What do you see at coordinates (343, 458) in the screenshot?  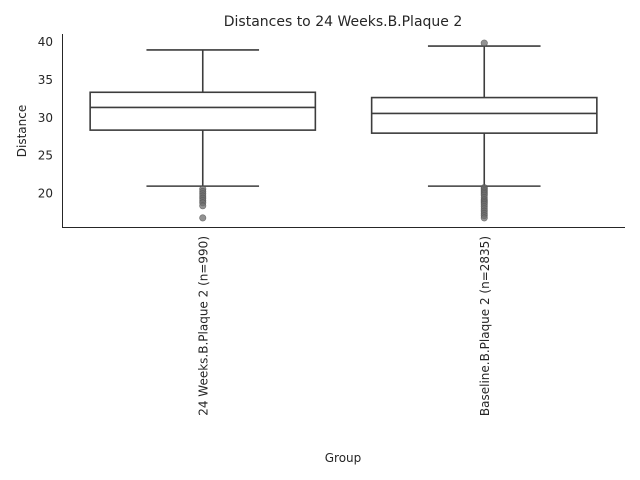 I see `x-axis-label: Group` at bounding box center [343, 458].